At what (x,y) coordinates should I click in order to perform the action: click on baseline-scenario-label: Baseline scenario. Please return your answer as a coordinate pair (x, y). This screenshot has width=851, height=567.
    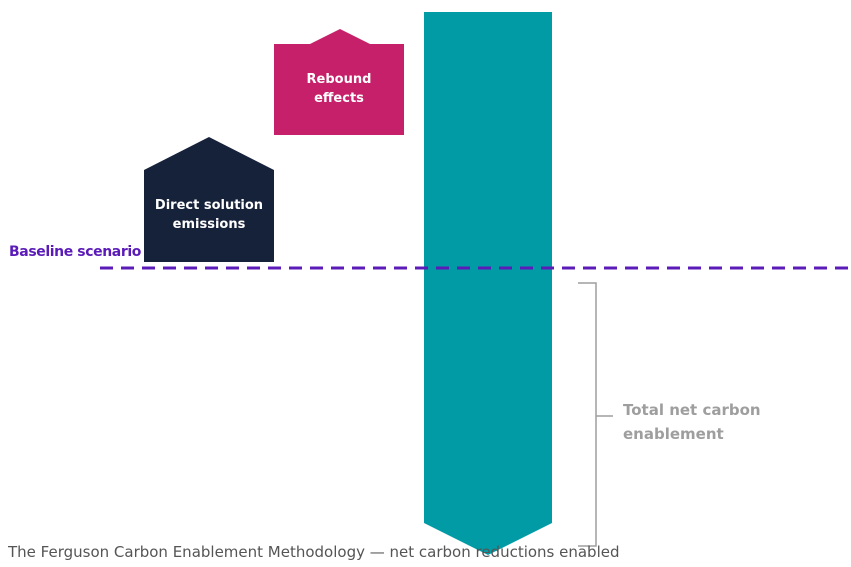
    Looking at the image, I should click on (75, 252).